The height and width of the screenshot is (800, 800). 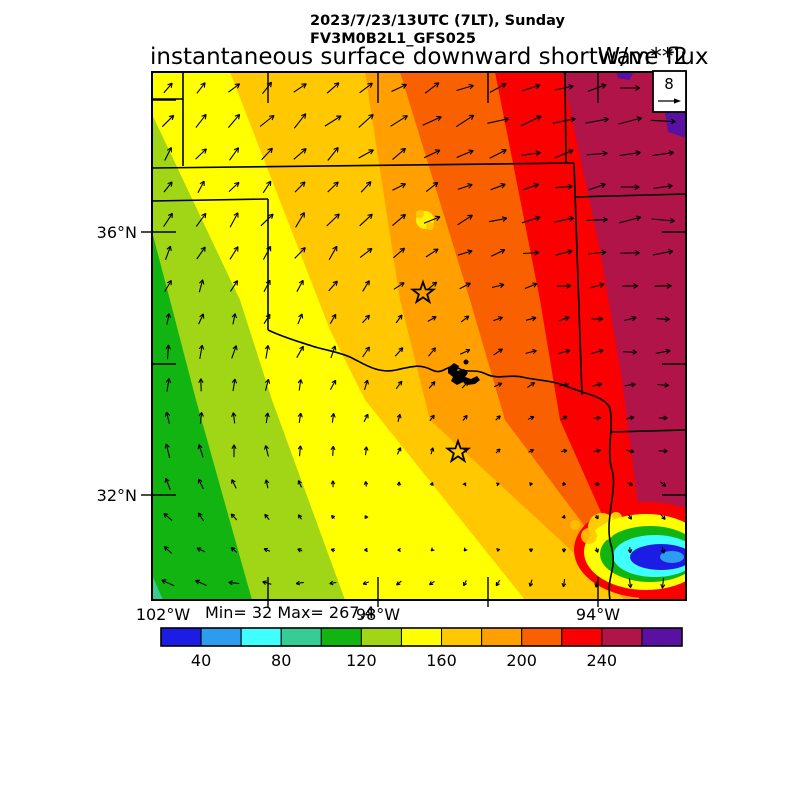 I want to click on cloud-blue-core, so click(x=658, y=557).